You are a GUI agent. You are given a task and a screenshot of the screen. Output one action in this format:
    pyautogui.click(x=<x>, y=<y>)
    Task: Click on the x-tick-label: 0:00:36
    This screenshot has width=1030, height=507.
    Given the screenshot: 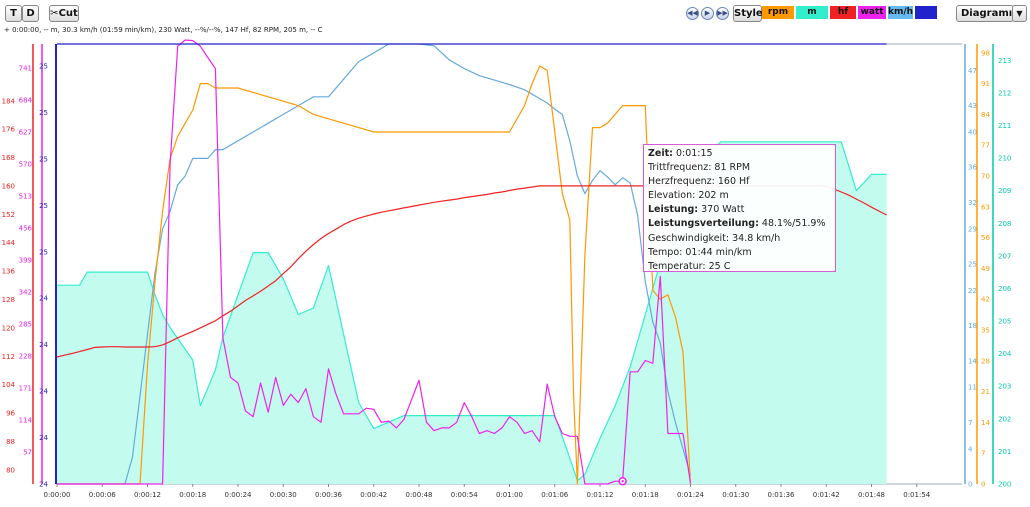 What is the action you would take?
    pyautogui.click(x=329, y=495)
    